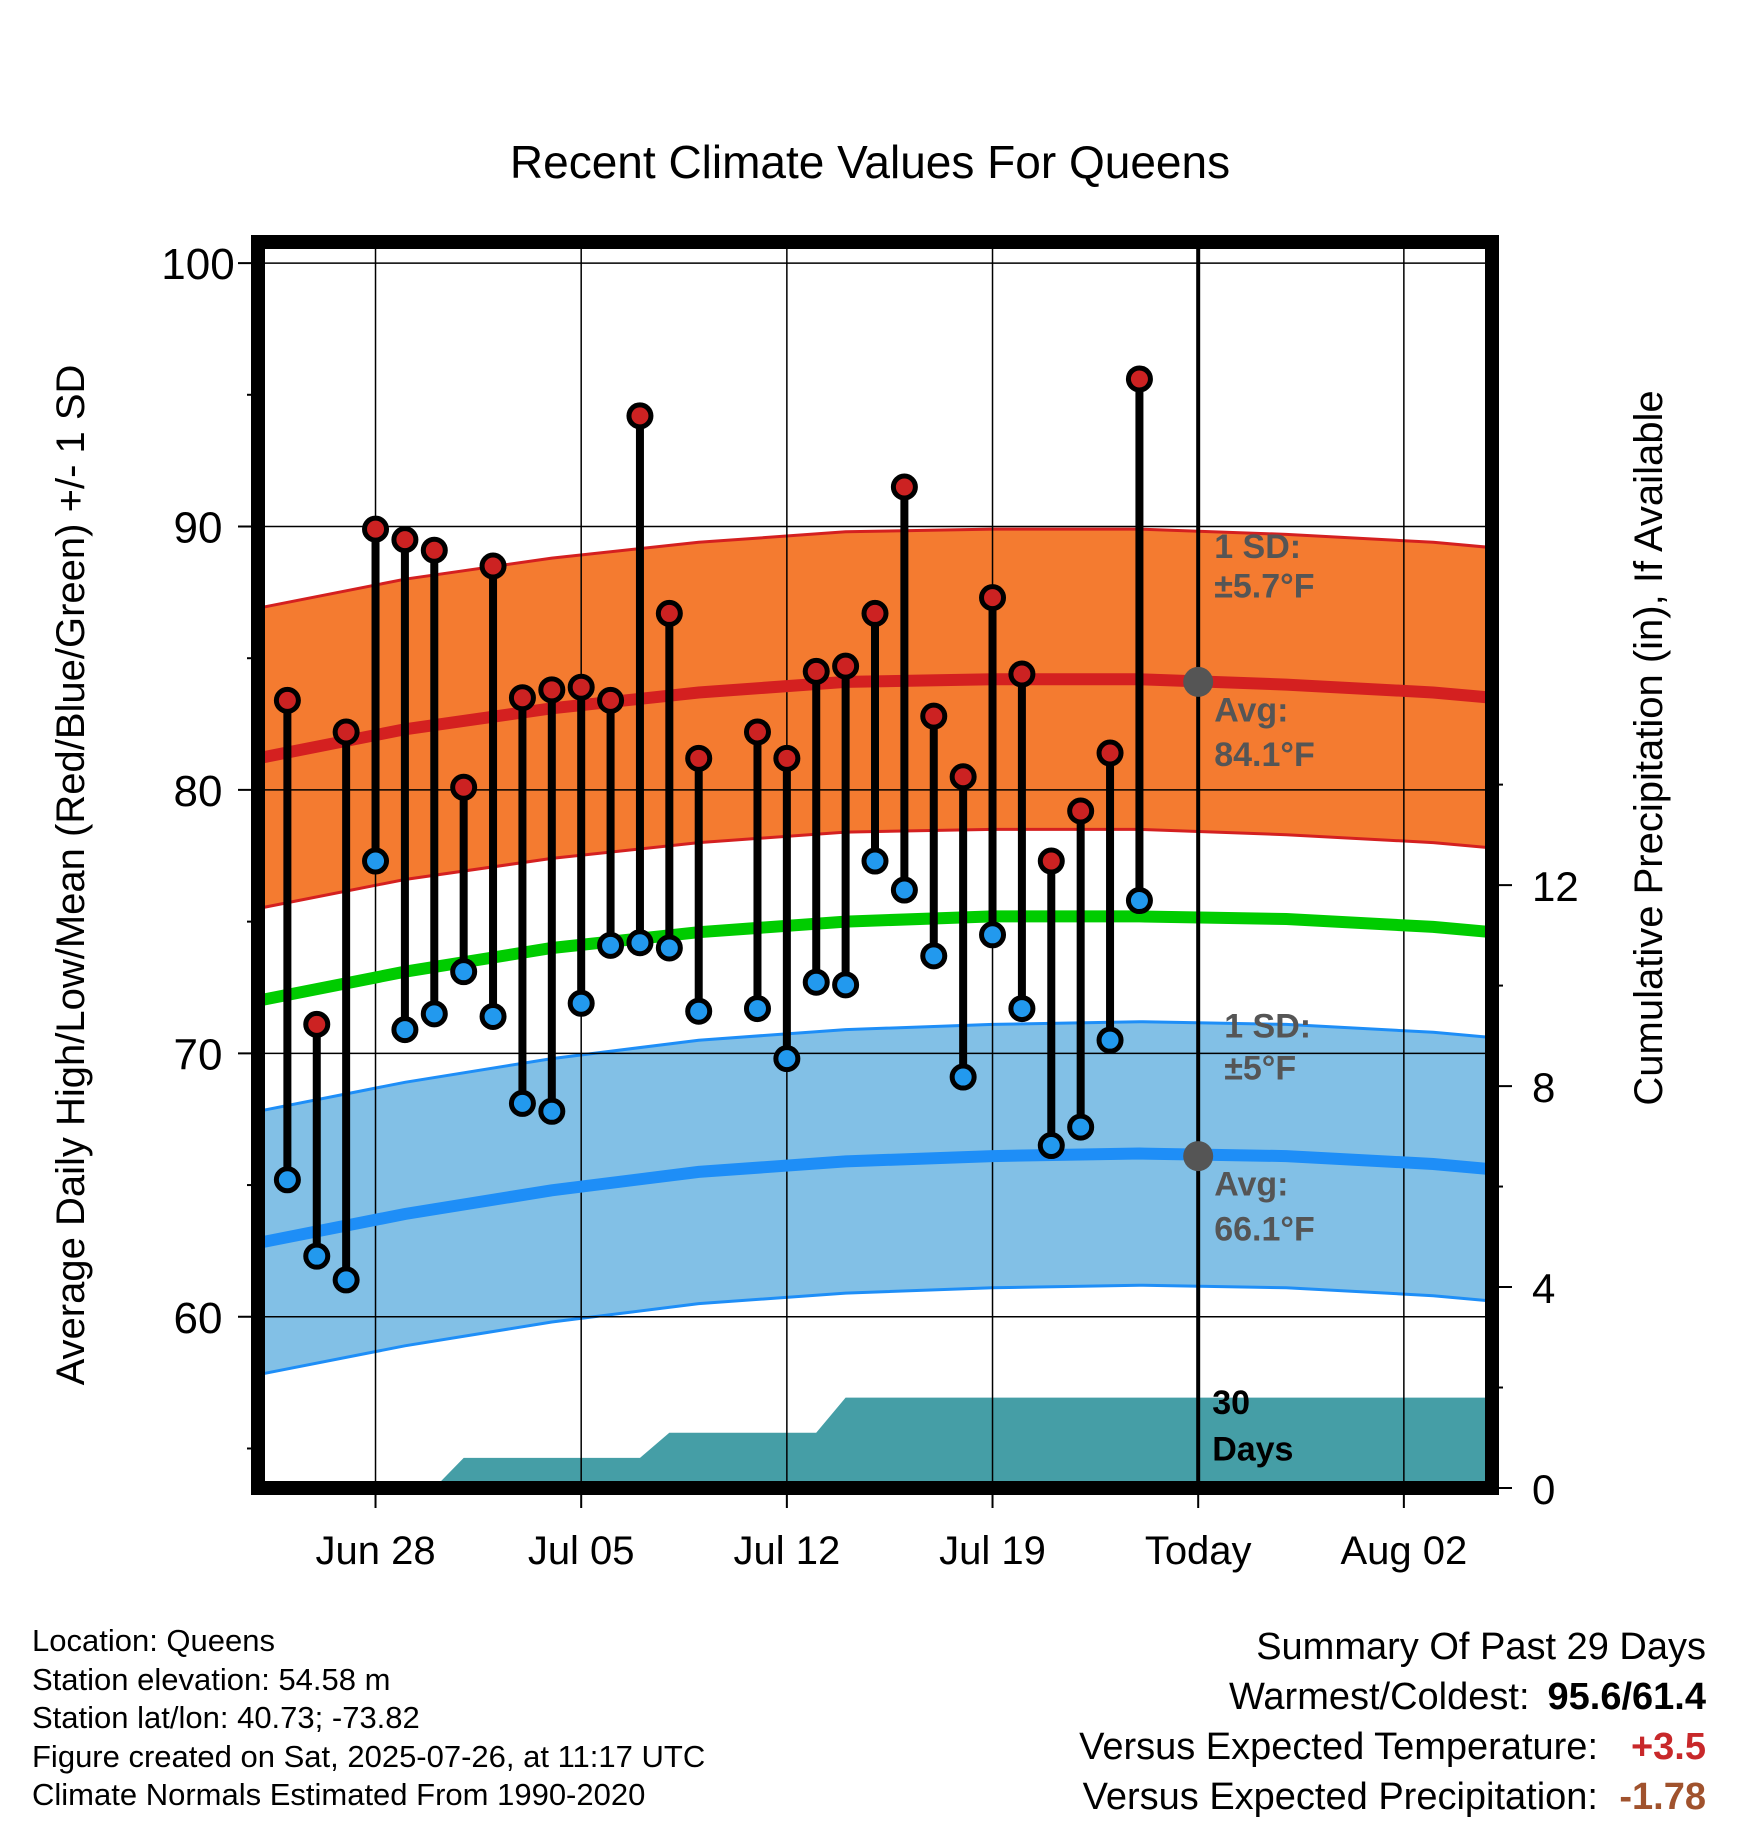 The image size is (1748, 1828). What do you see at coordinates (198, 527) in the screenshot?
I see `y-tick-label: 90` at bounding box center [198, 527].